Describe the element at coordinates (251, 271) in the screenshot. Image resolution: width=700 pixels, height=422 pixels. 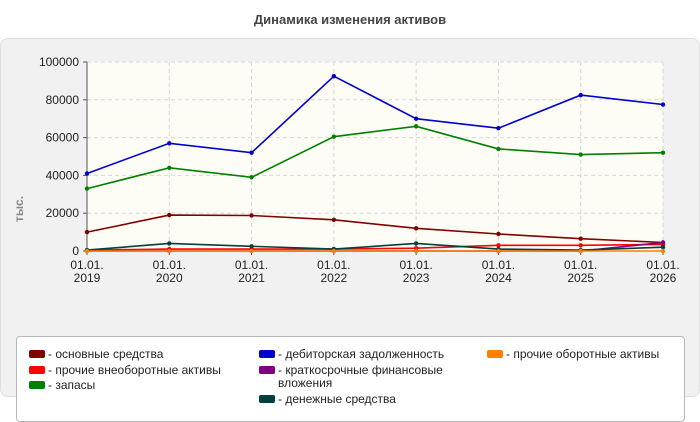
I see `x-tick-label: 01.01. 2021` at that location.